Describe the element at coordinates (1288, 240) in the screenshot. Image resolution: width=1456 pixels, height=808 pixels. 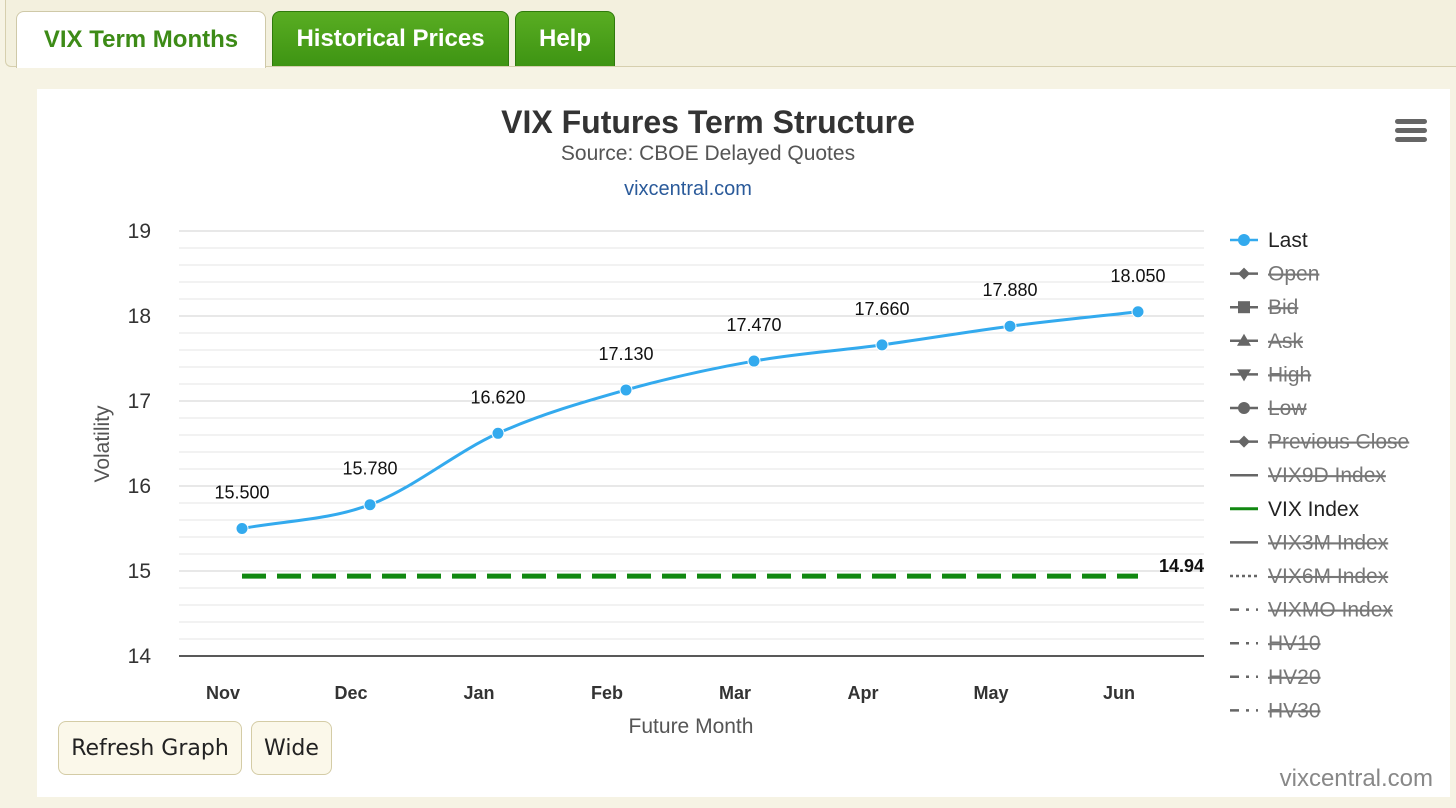
I see `legend-label: Last` at that location.